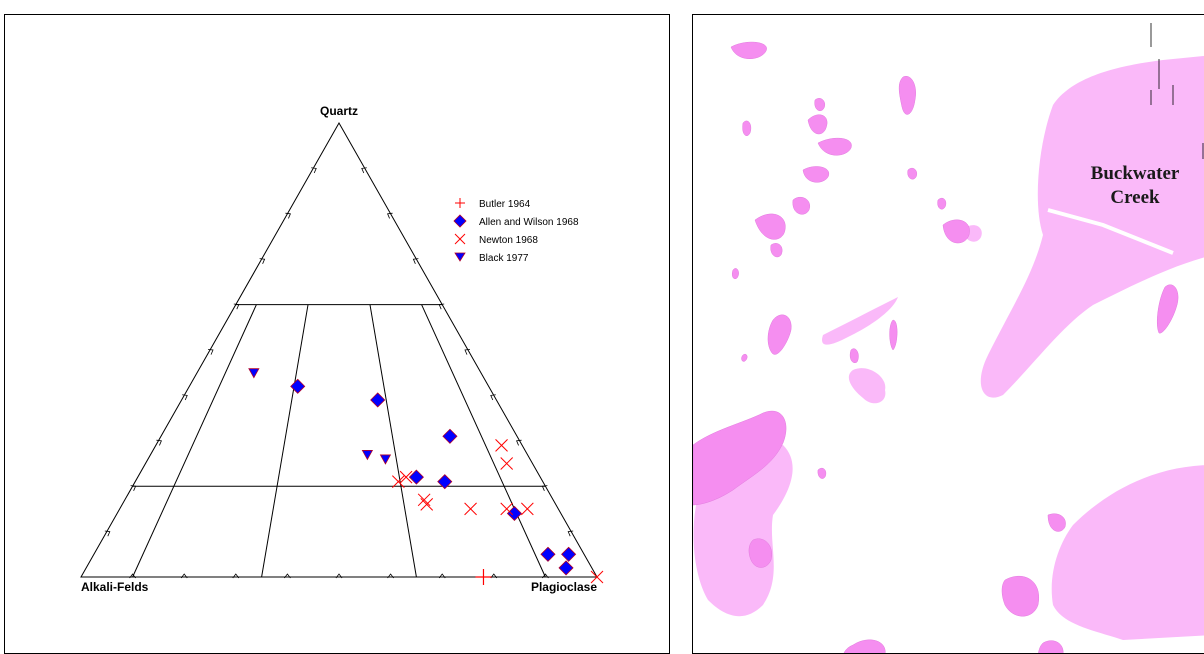 Image resolution: width=1204 pixels, height=654 pixels. I want to click on legend-label-newton-1968: Newton 1968, so click(508, 240).